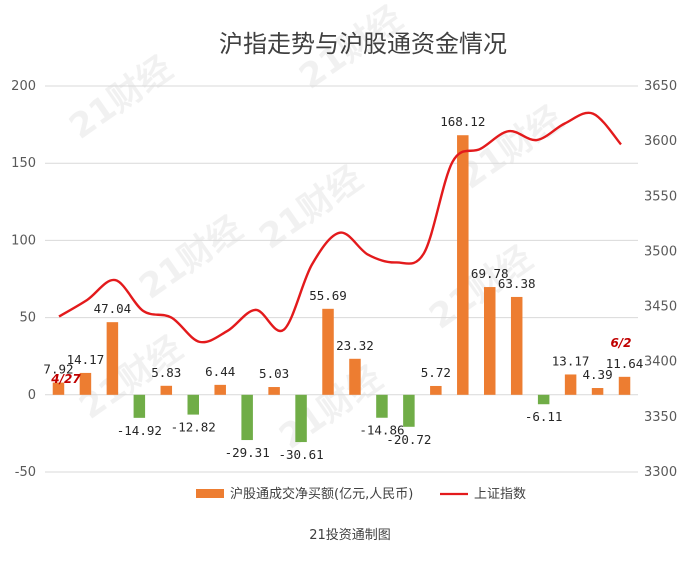  I want to click on data-label: 5.03, so click(274, 373).